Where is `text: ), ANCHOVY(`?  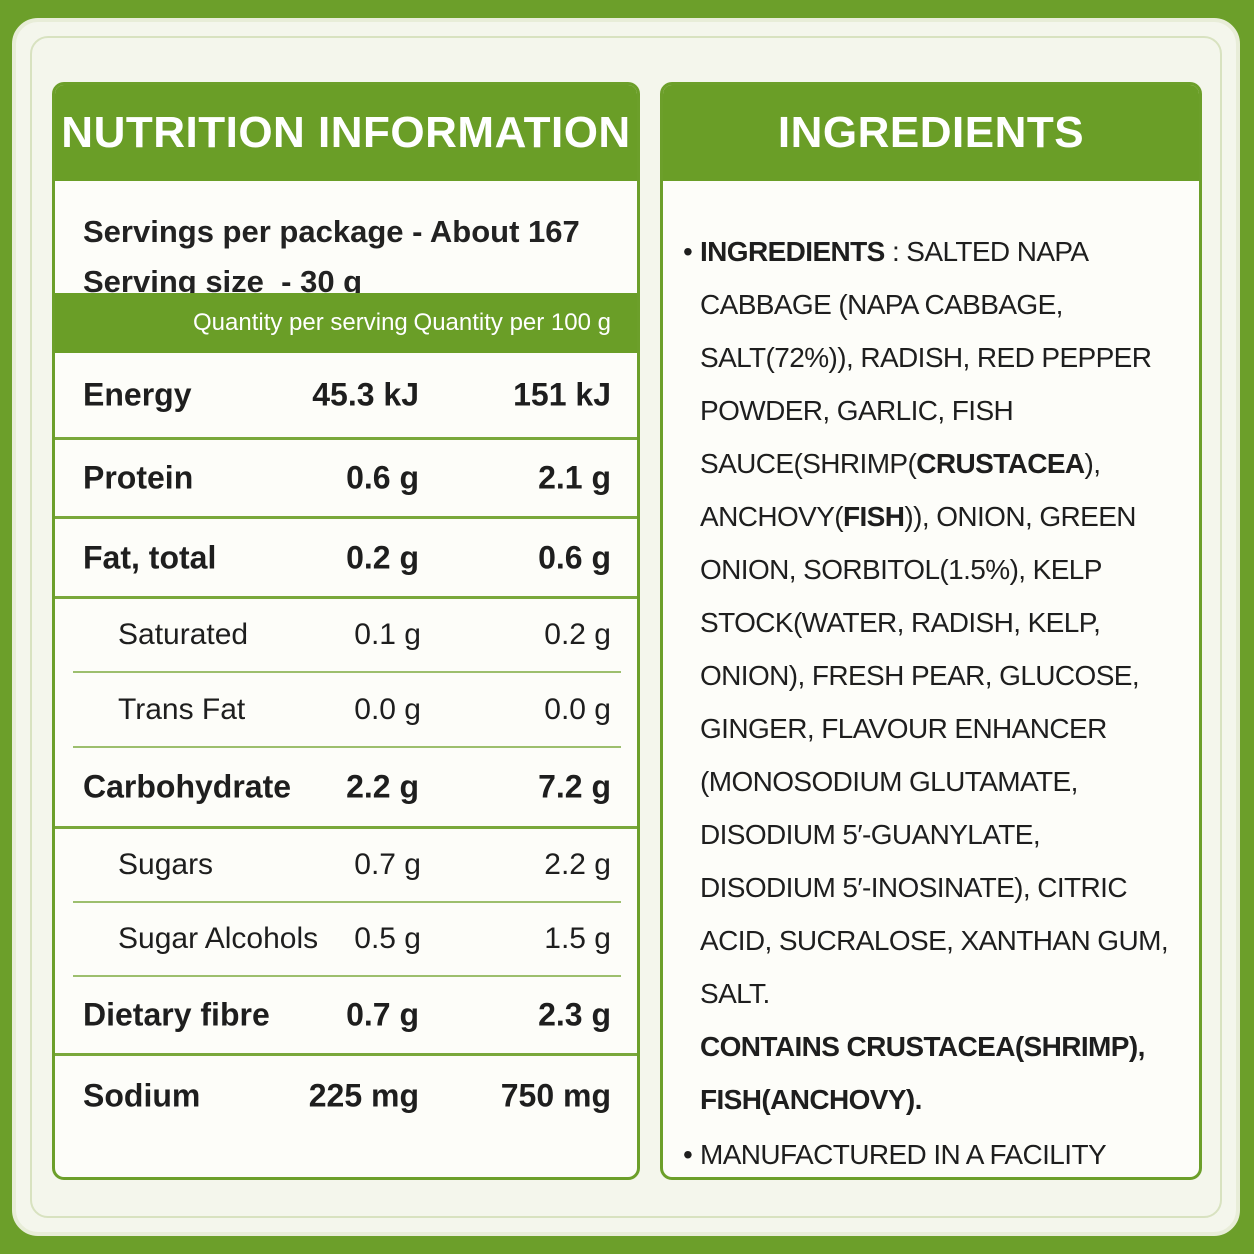
text: ), ANCHOVY( is located at coordinates (900, 490).